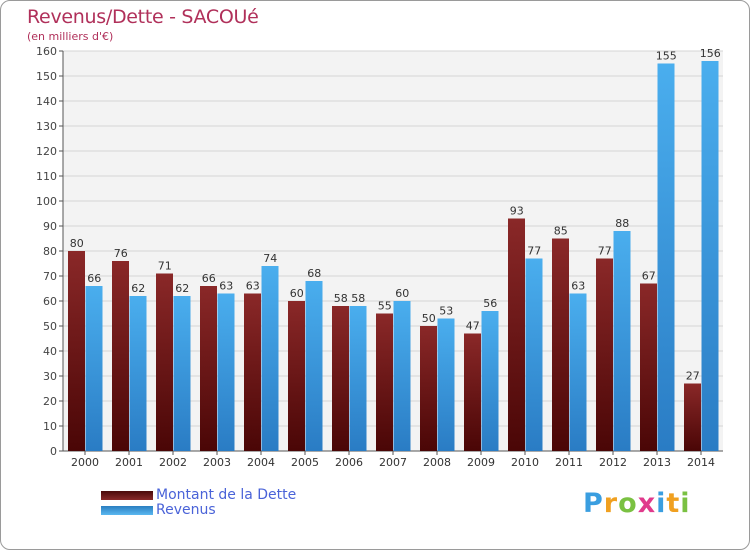  I want to click on data-label: 74, so click(270, 258).